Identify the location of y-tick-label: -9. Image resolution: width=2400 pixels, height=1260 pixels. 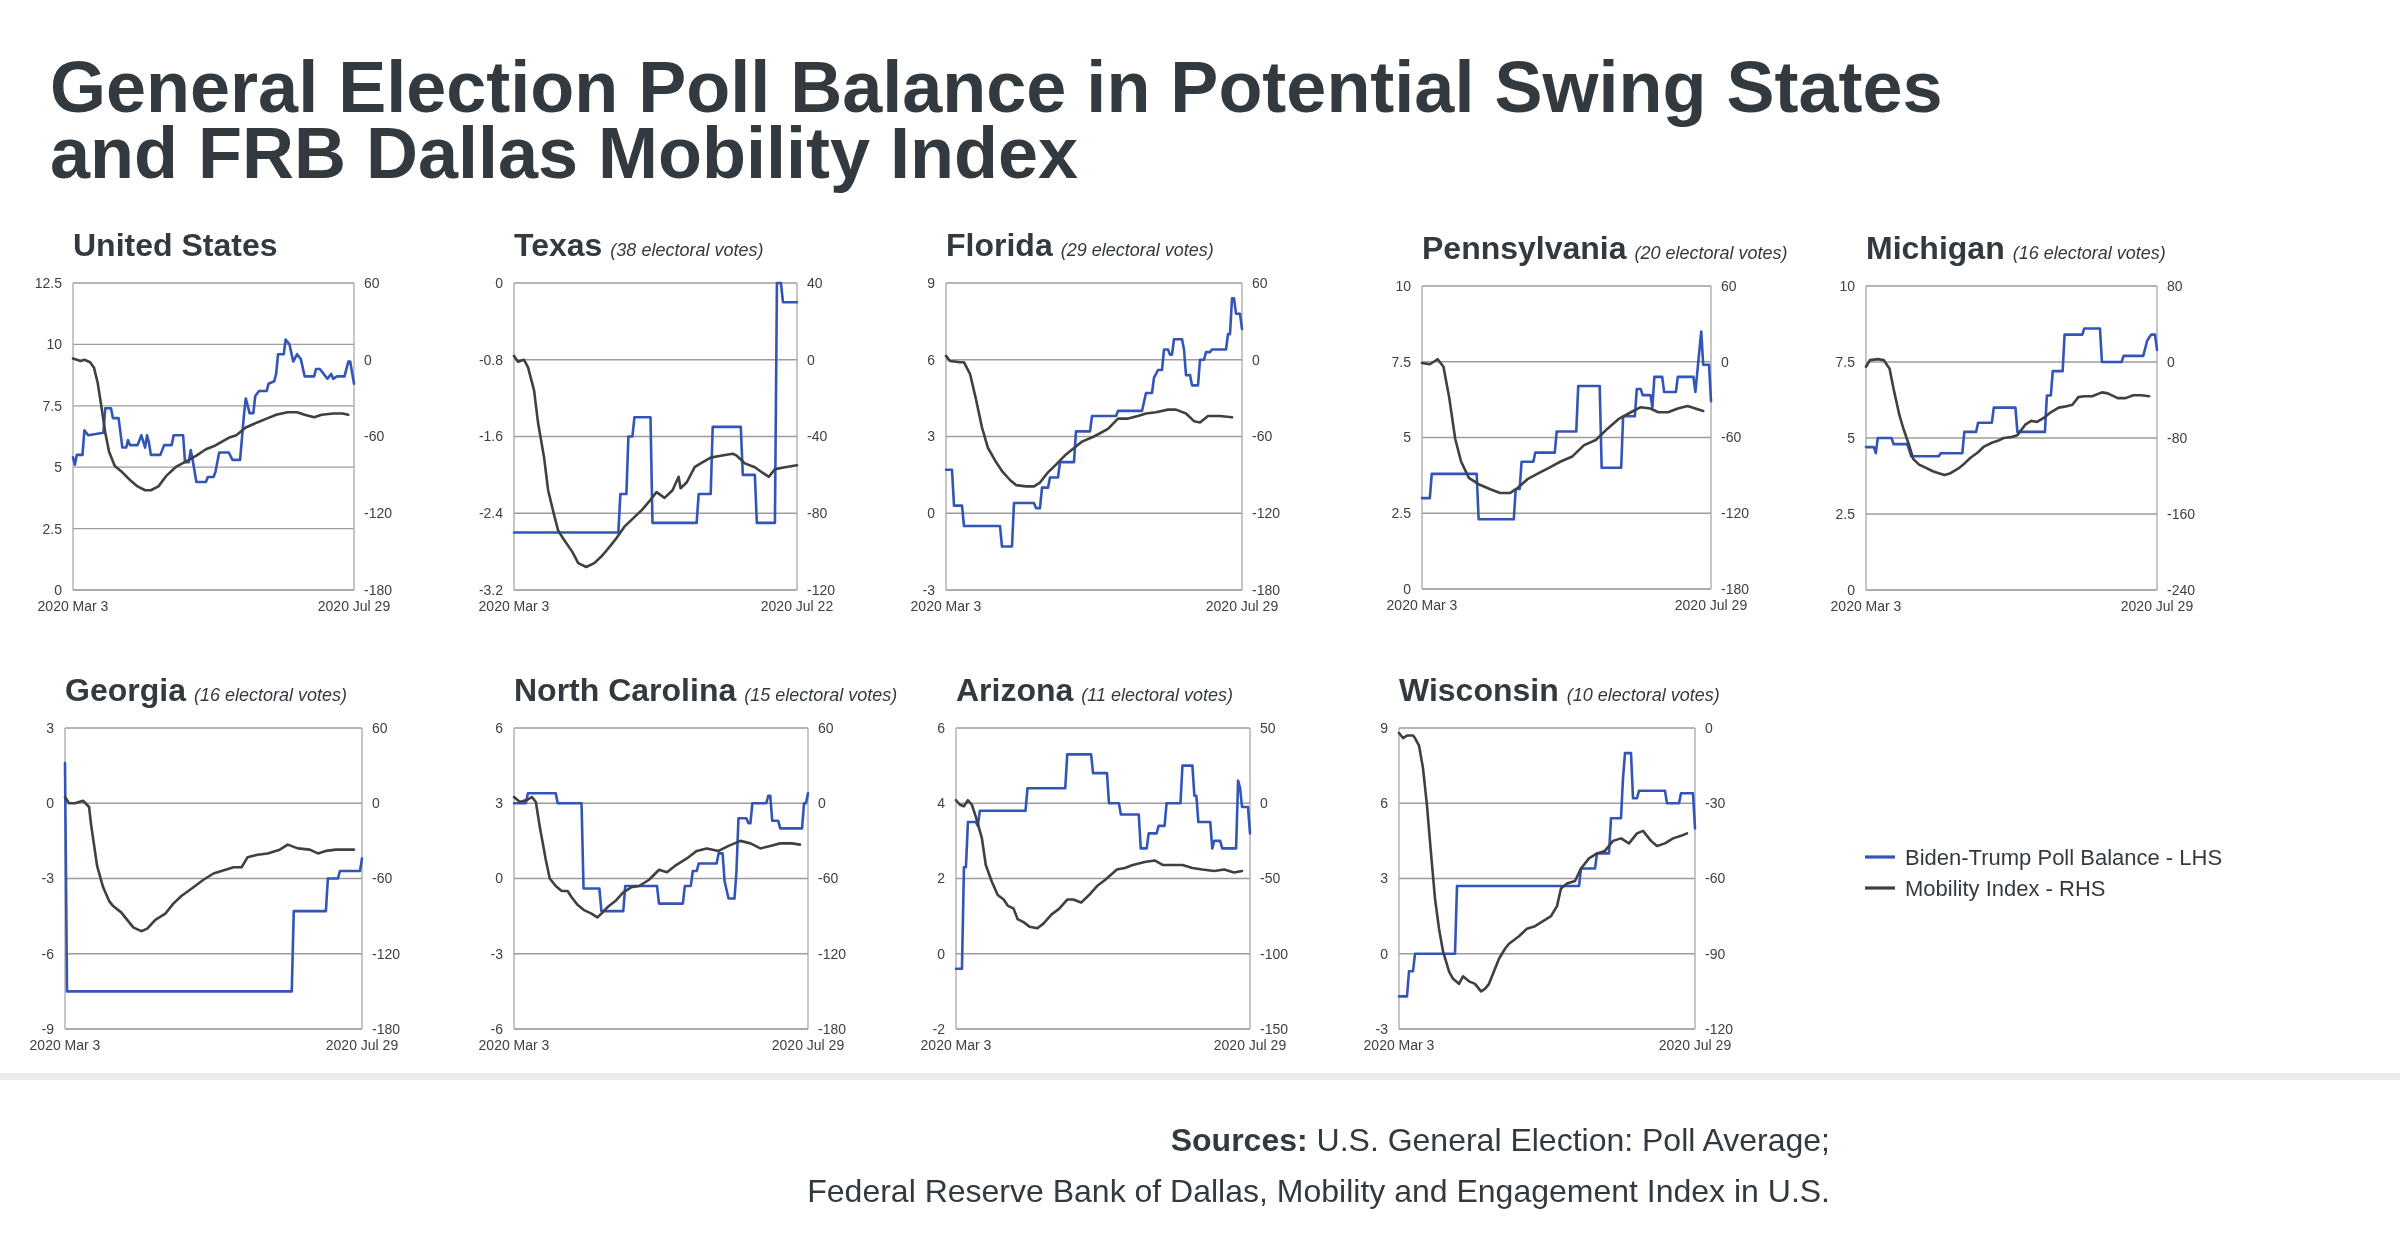
(48, 1028).